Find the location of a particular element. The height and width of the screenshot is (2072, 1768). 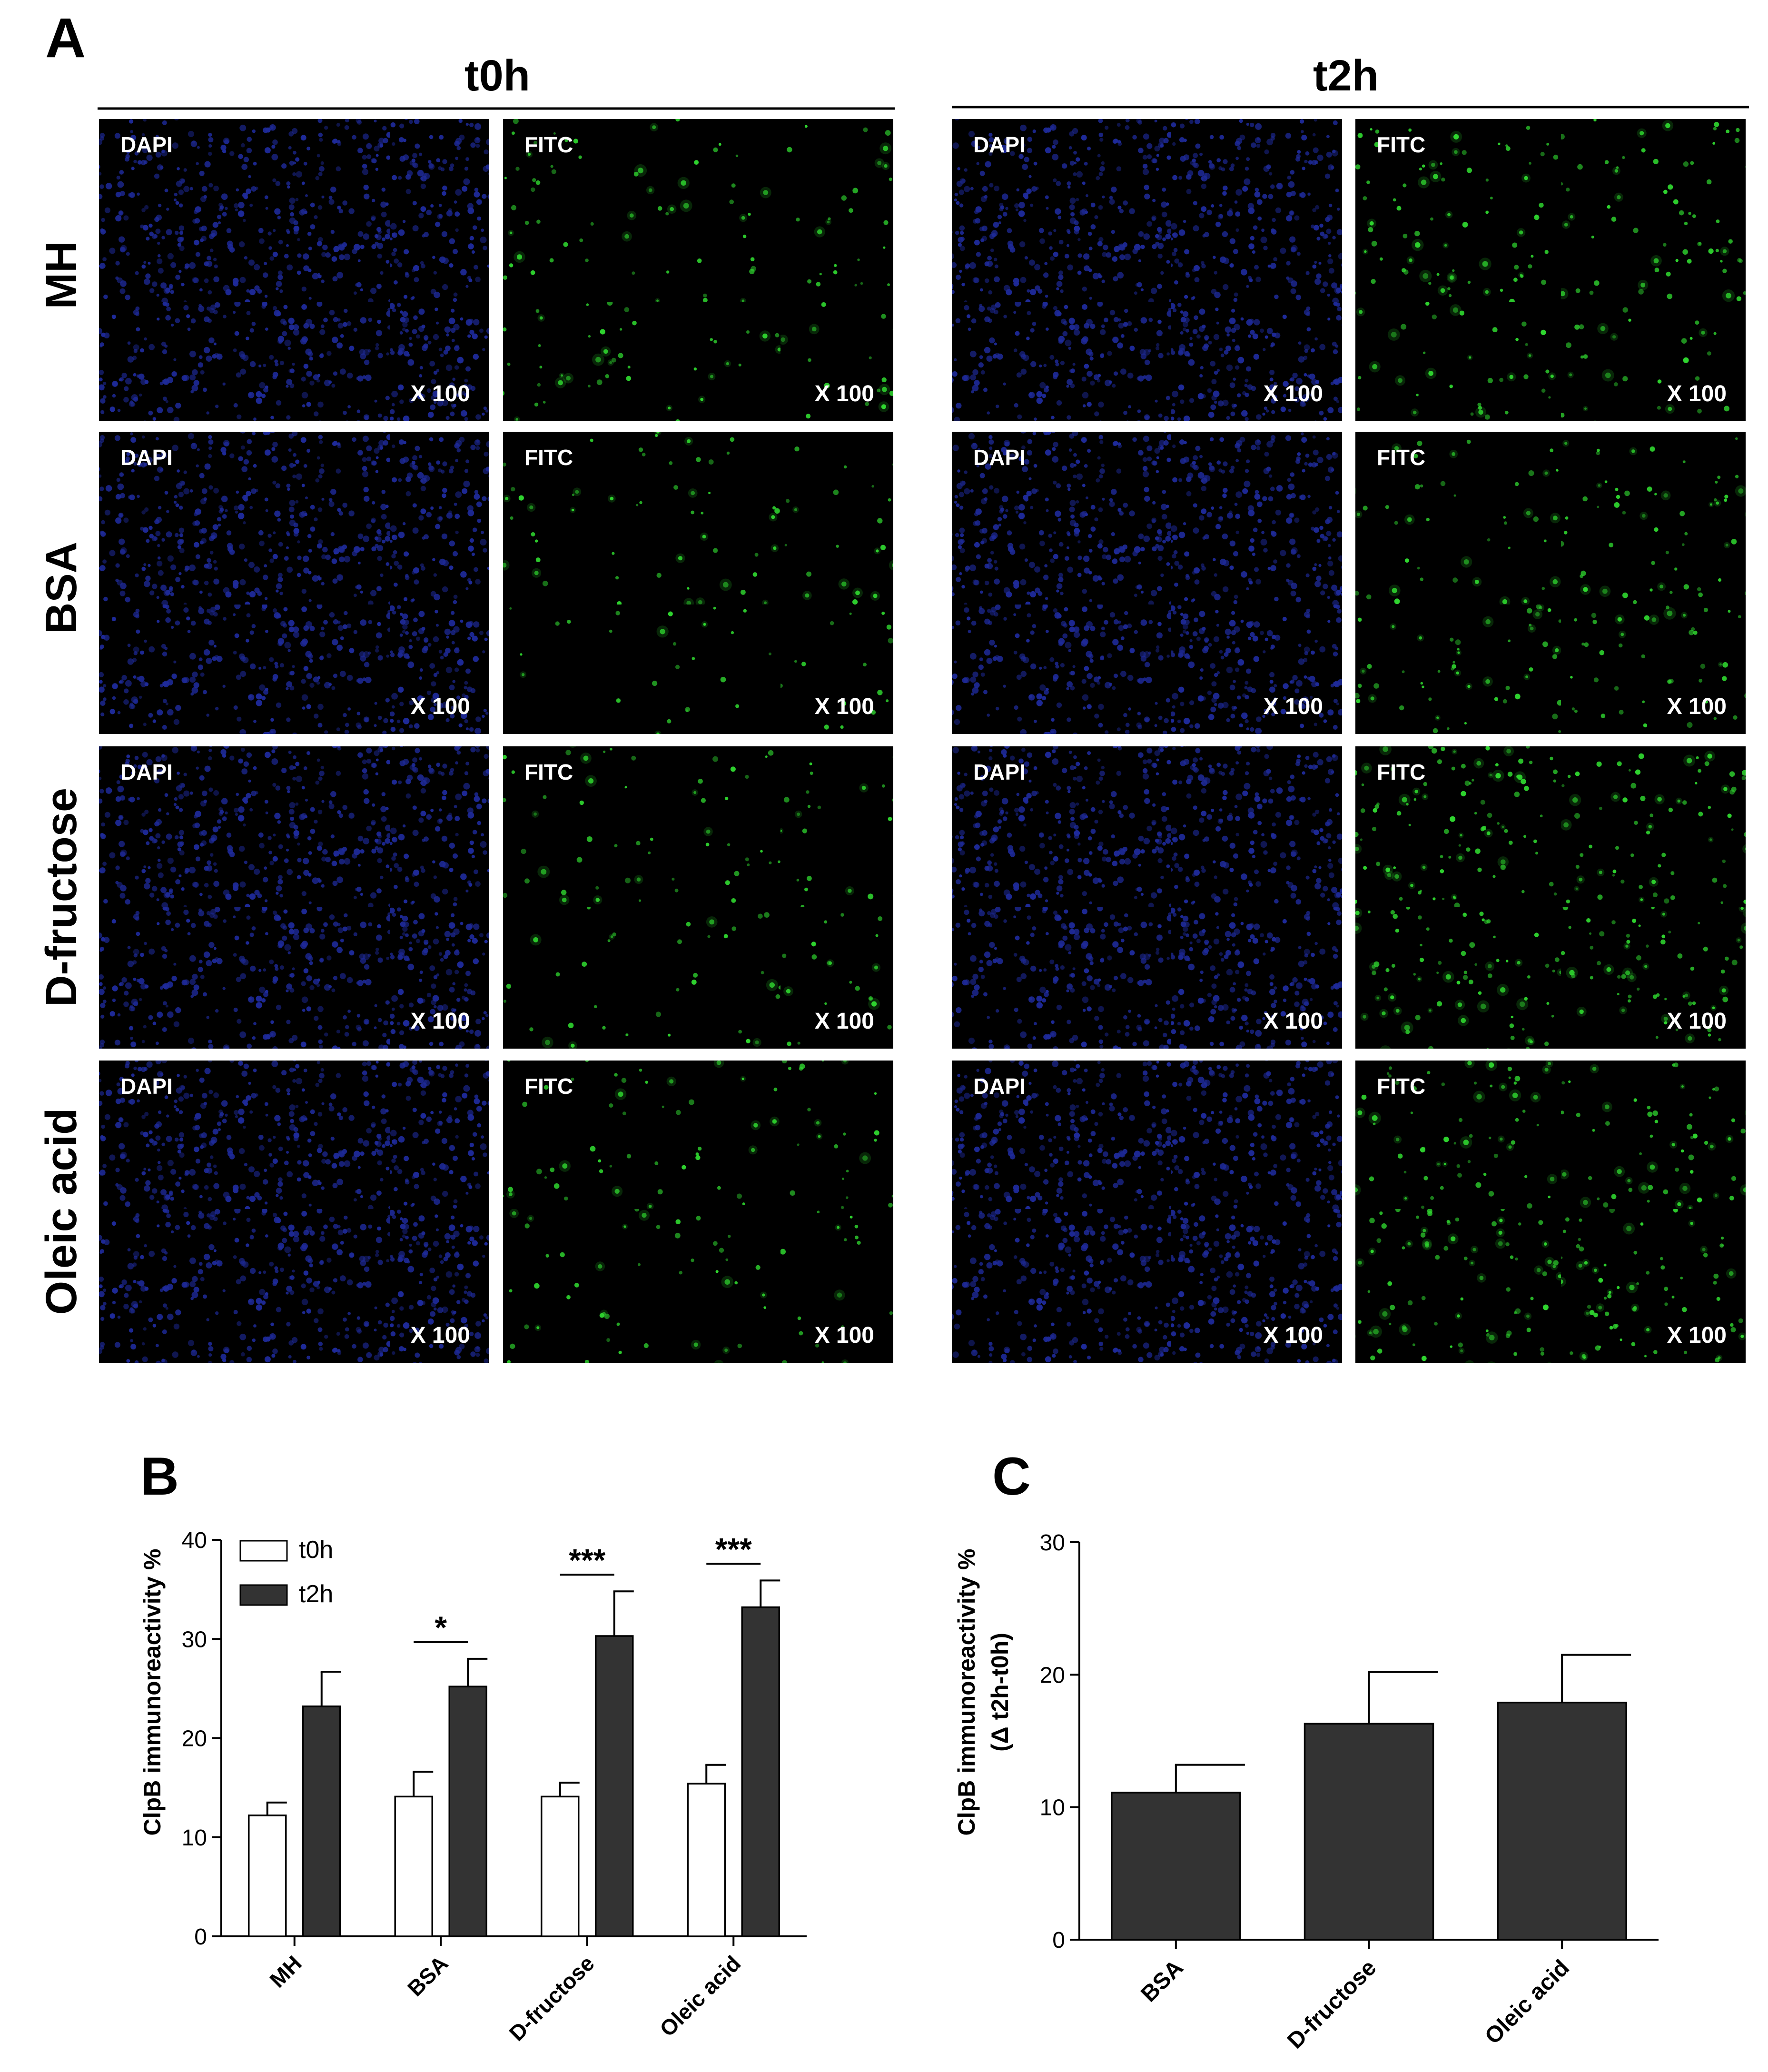

micrograph-d-fructose-t0h-fitc: FITC X 100 is located at coordinates (698, 897).